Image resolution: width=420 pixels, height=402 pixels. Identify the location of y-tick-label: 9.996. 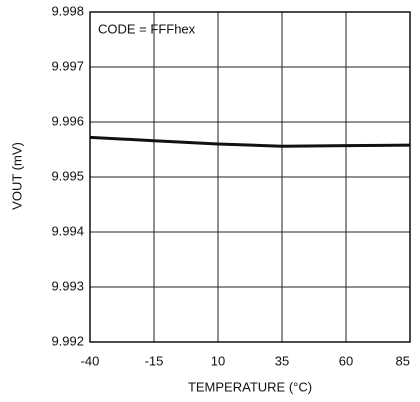
(67, 120).